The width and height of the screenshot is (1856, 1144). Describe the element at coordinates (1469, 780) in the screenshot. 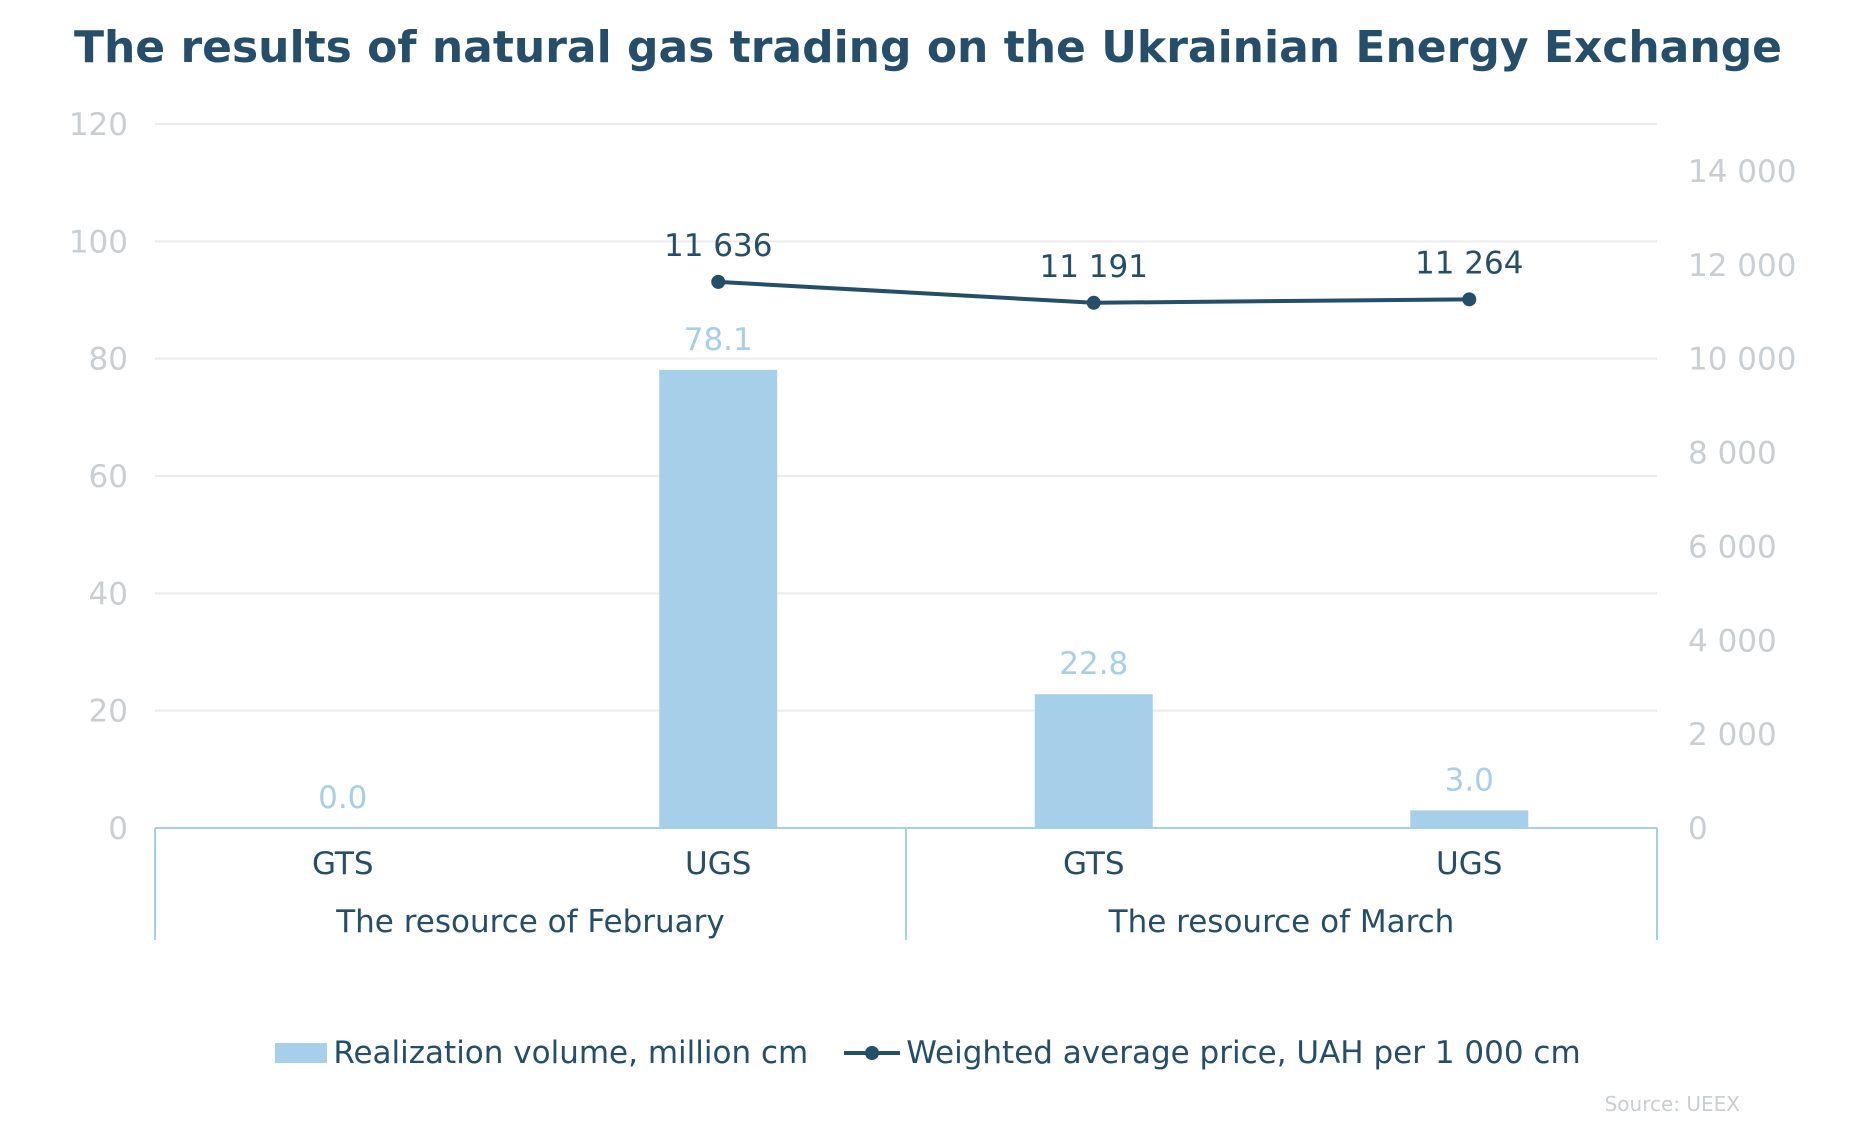

I see `bar-data-label: 3.0` at that location.